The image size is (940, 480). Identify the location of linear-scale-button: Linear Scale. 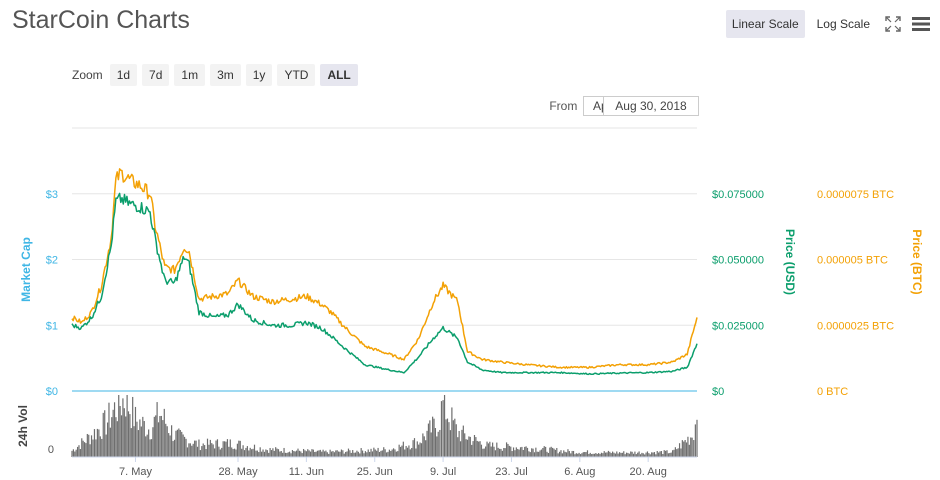
(765, 24).